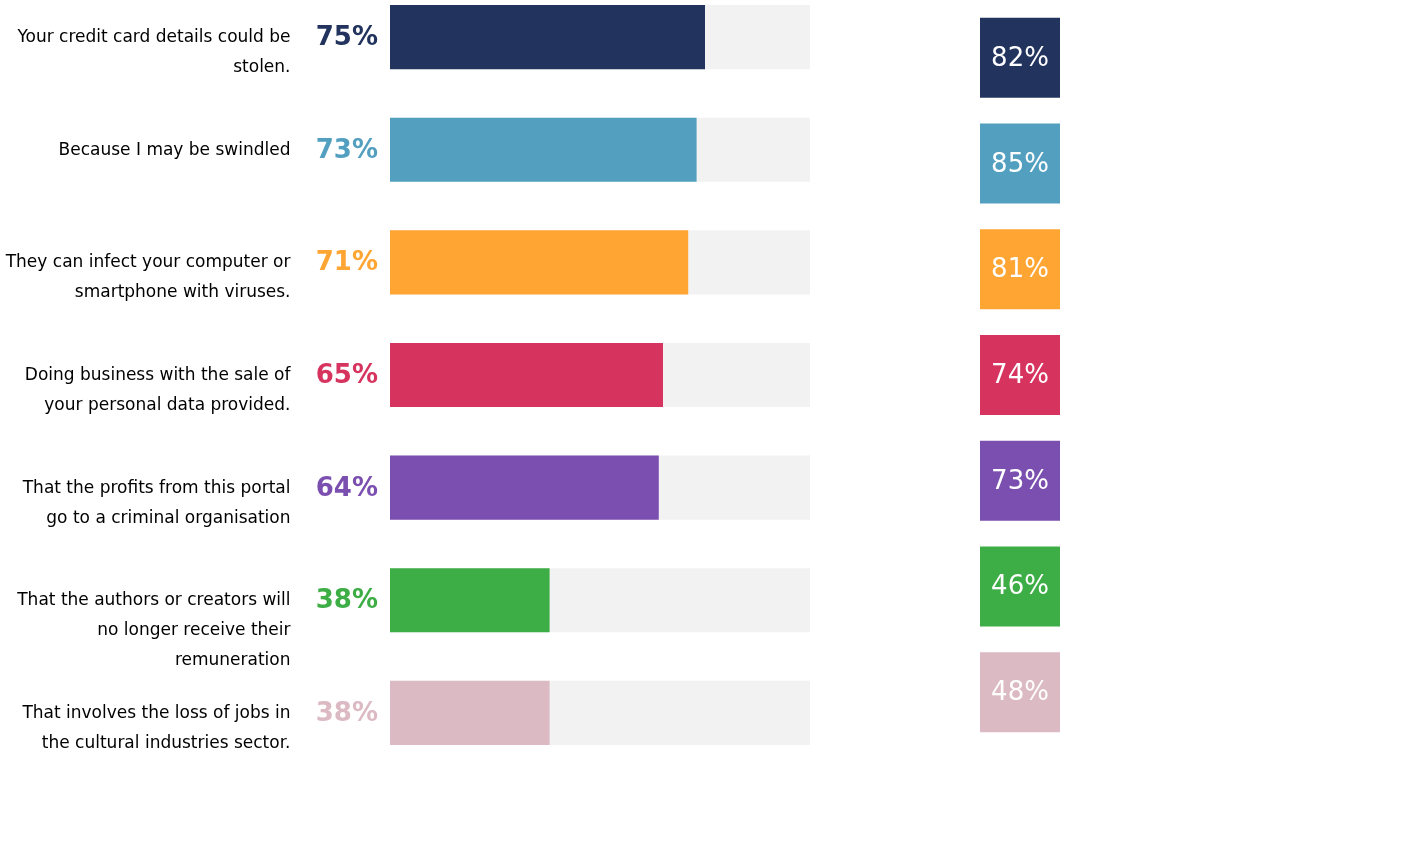 This screenshot has height=857, width=1416. I want to click on y-tick-label: That the profits from this portal go to a criminal organisation, so click(156, 501).